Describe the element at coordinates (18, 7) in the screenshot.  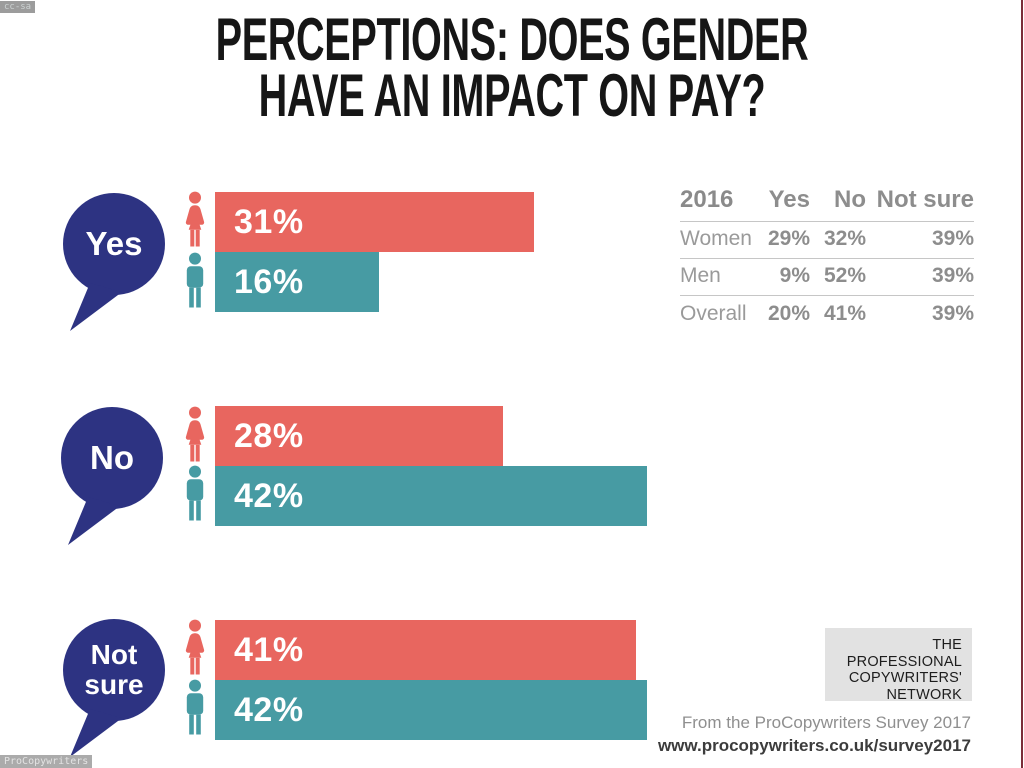
I see `license-watermark: cc-sa` at that location.